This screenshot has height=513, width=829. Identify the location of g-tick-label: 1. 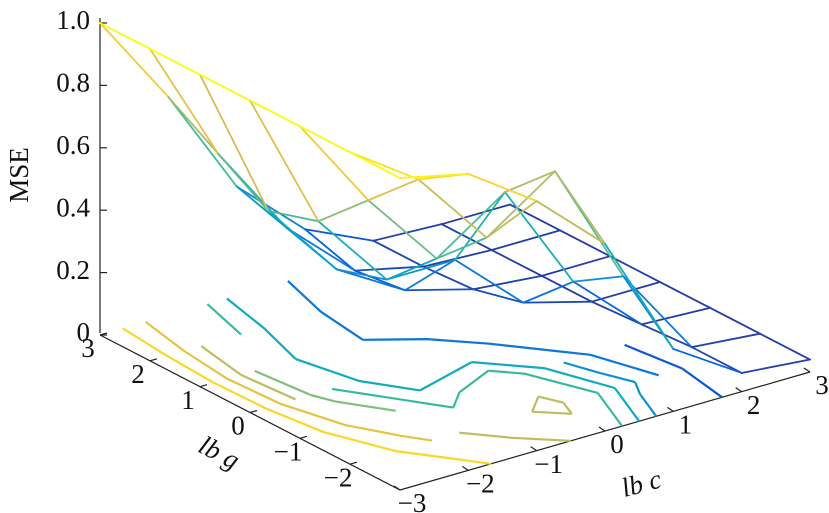
(188, 400).